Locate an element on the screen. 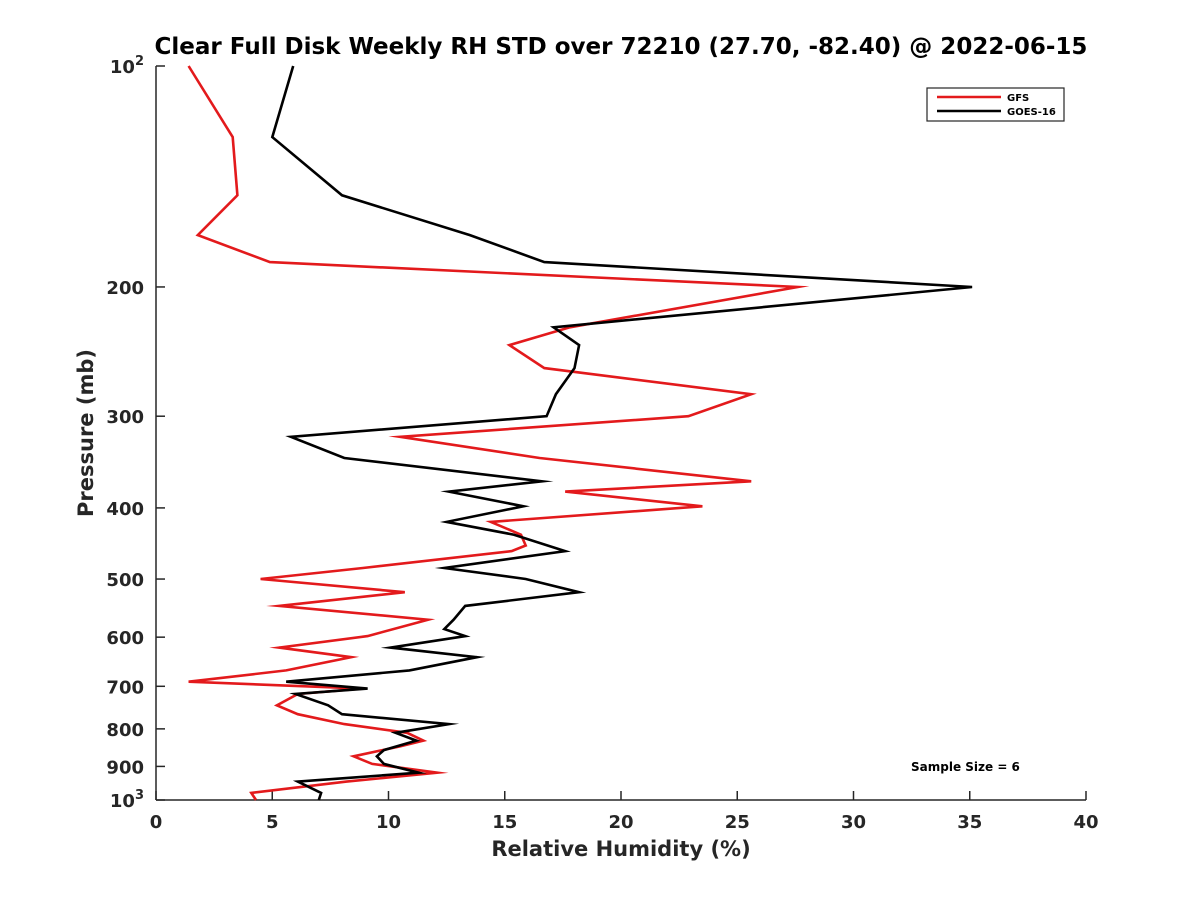  y-tick-label-base: 200 is located at coordinates (125, 288).